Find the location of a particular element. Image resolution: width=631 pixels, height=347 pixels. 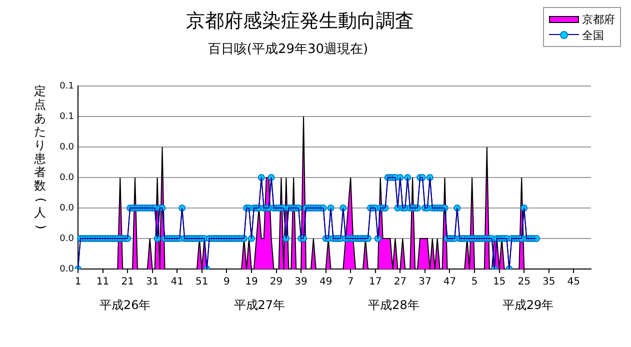

chart-subtitle: 百日咳(平成29年30週現在) is located at coordinates (288, 49).